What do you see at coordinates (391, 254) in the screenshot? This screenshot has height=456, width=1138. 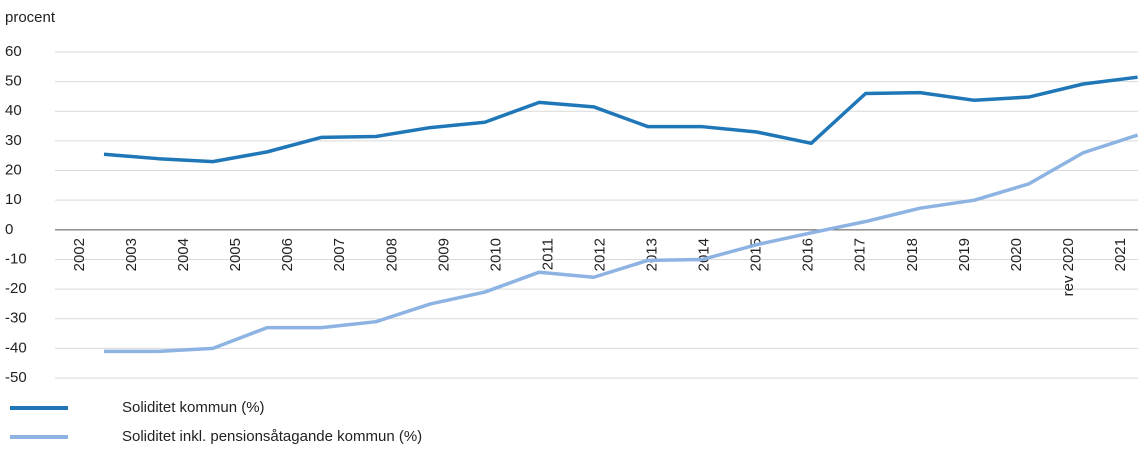 I see `x-tick-label: 2008` at bounding box center [391, 254].